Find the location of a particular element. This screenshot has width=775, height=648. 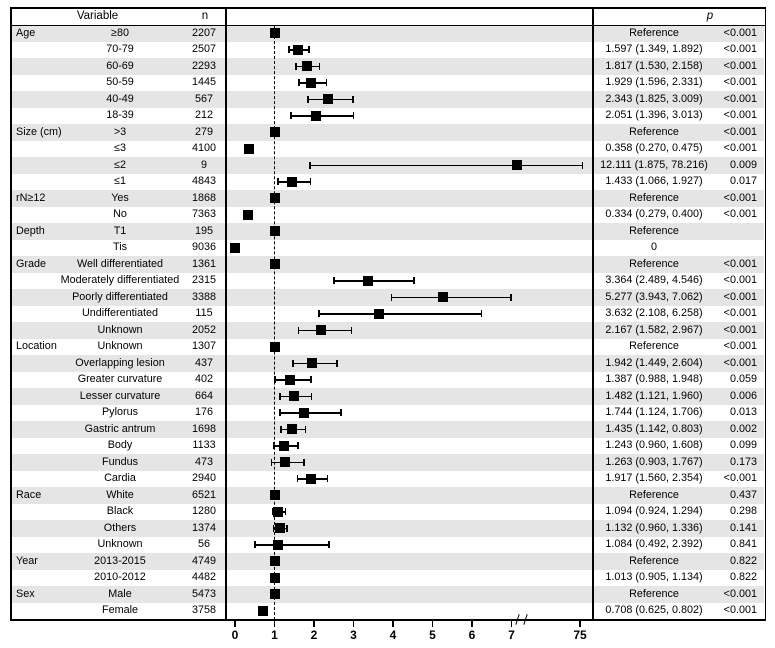

variable-group-label: Race is located at coordinates (29, 494).